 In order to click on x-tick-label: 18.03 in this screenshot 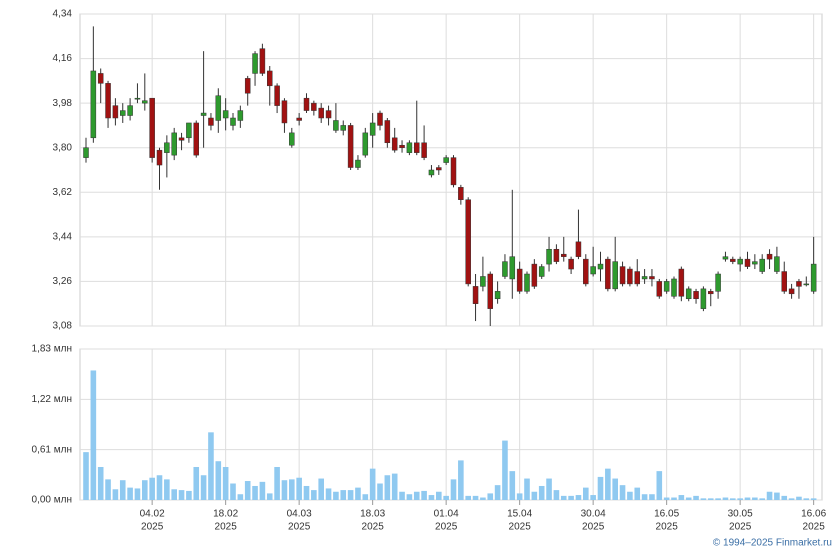, I will do `click(372, 514)`.